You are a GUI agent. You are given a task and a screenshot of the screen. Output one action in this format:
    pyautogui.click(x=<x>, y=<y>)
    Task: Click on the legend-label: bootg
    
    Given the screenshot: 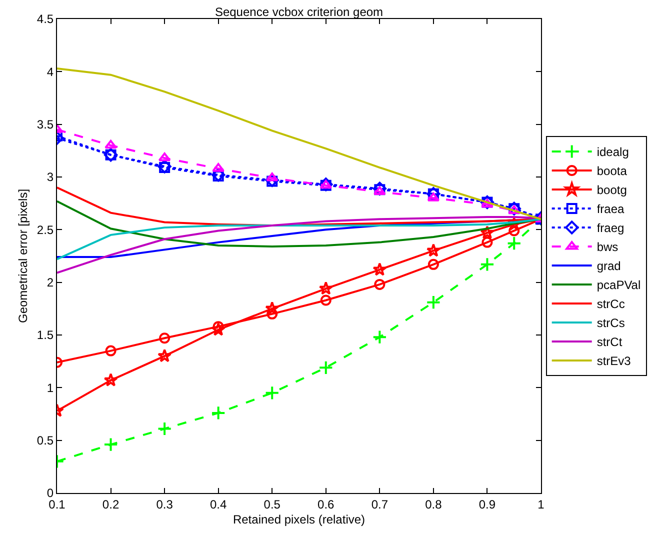 What is the action you would take?
    pyautogui.click(x=611, y=190)
    